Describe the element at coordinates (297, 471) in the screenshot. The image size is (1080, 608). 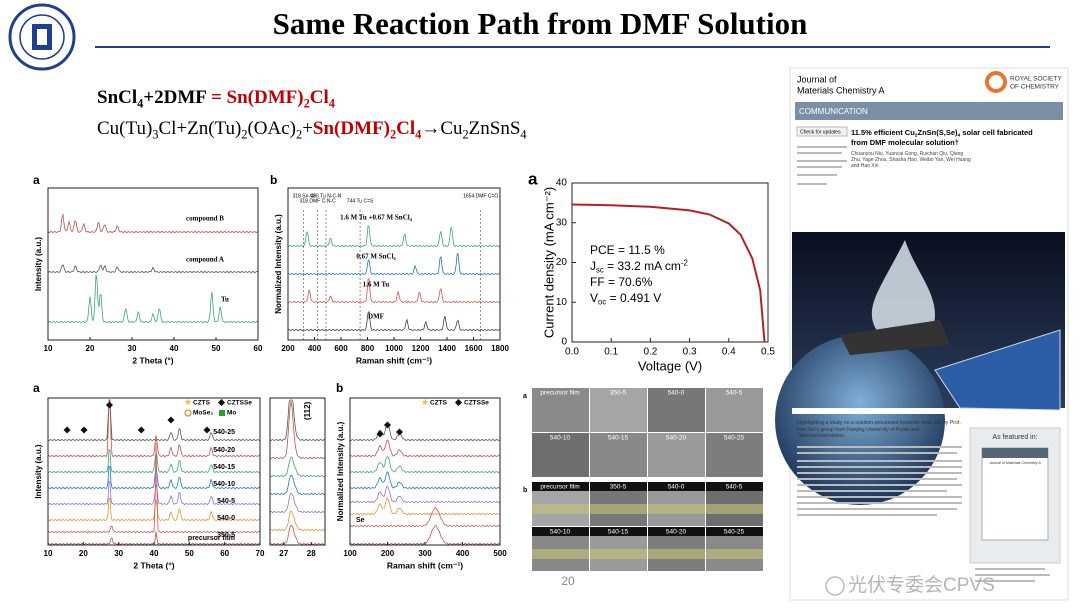
I see `plot-frame` at that location.